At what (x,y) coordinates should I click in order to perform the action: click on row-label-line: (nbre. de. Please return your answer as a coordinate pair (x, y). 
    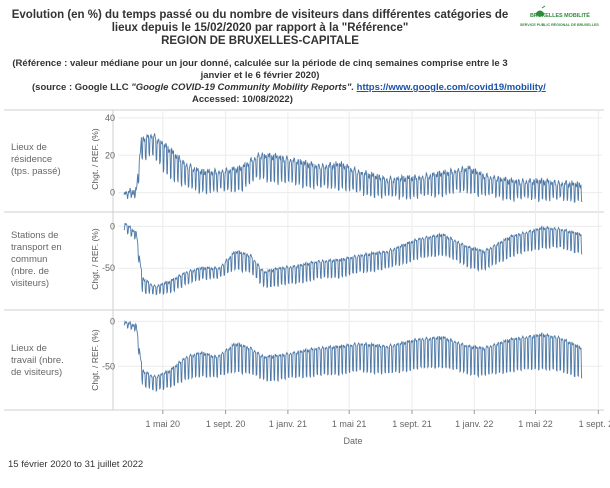
    Looking at the image, I should click on (30, 271).